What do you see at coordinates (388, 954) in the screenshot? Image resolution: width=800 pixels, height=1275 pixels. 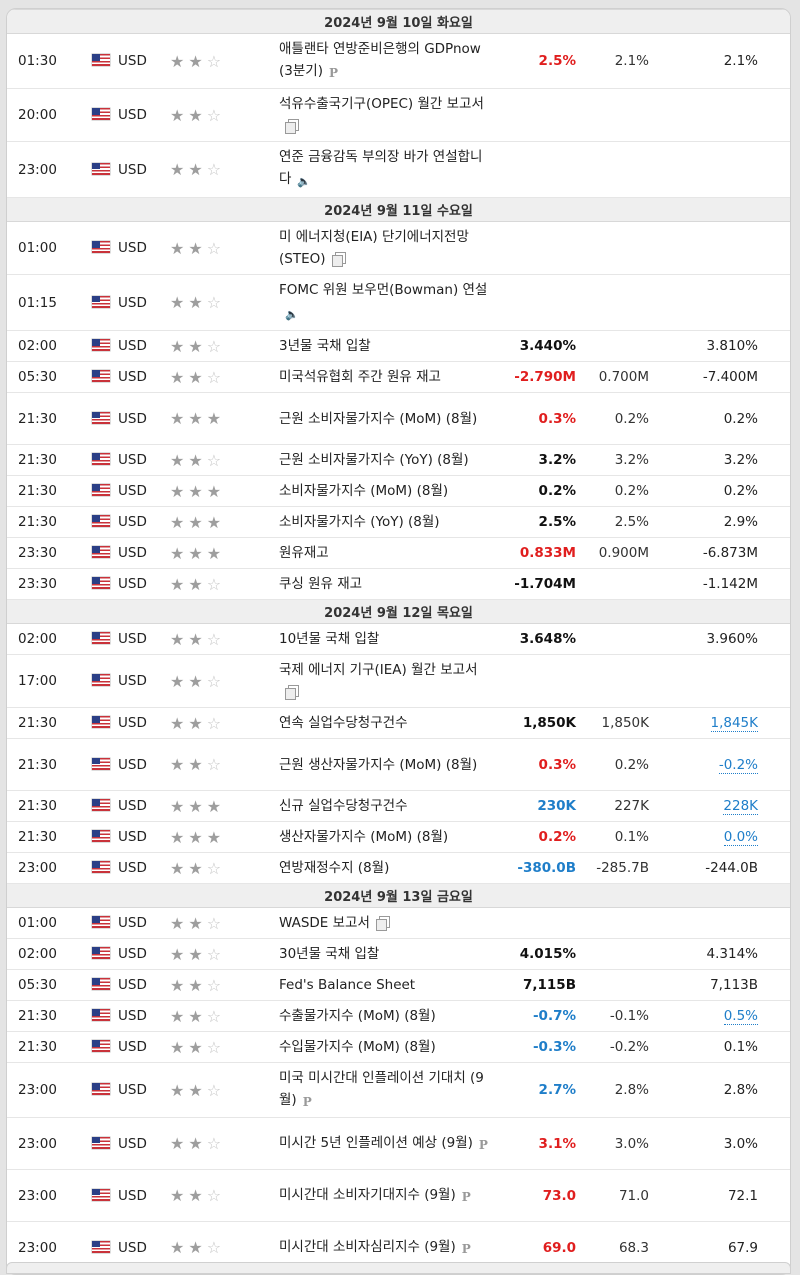 I see `event-name-cell: 30년물 국채 입찰` at bounding box center [388, 954].